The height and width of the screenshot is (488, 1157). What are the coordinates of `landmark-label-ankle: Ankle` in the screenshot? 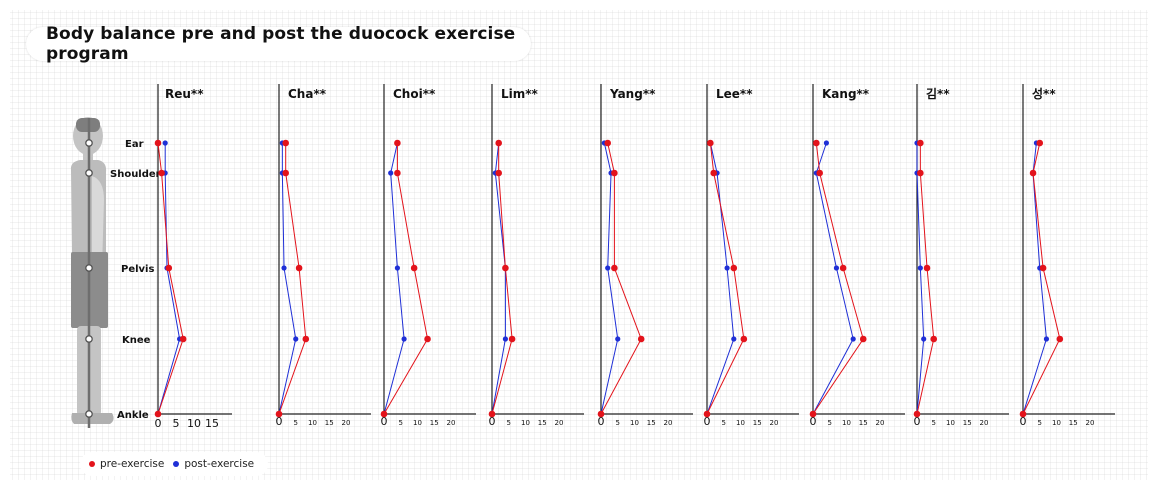 It's located at (133, 415).